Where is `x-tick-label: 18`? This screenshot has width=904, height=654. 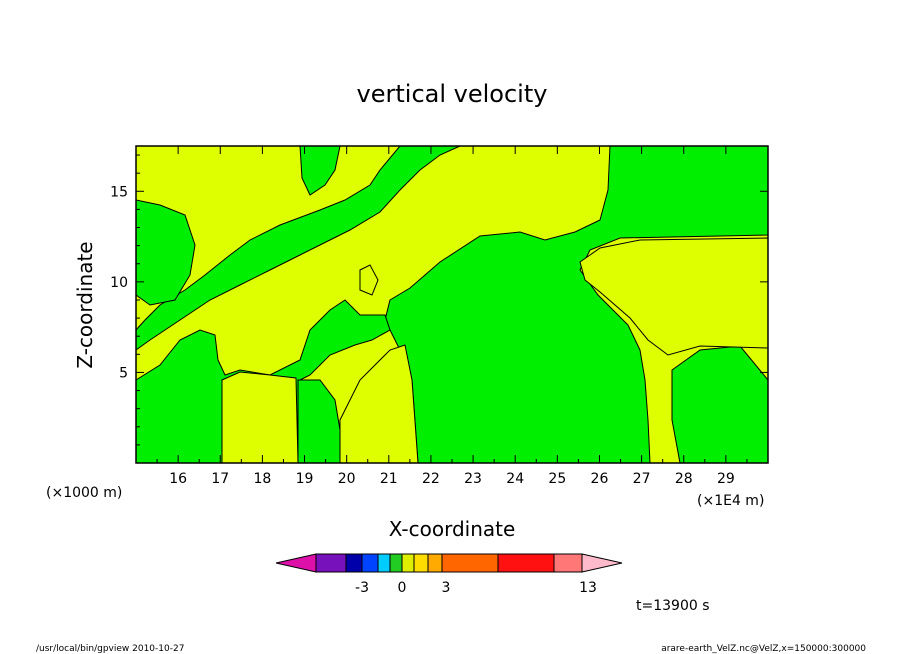 x-tick-label: 18 is located at coordinates (262, 479).